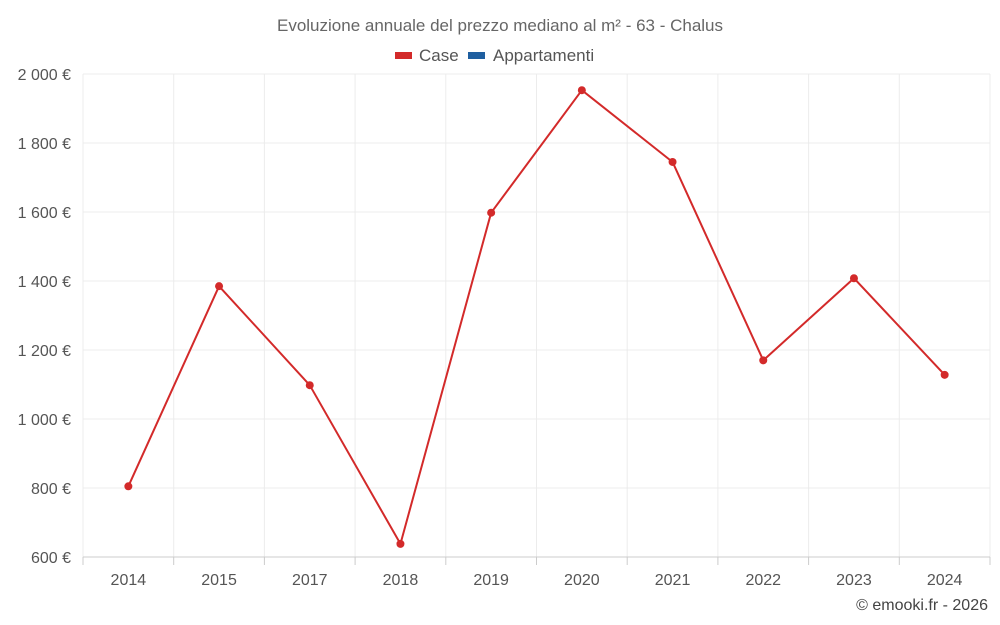  What do you see at coordinates (582, 580) in the screenshot?
I see `x-tick-label: 2020` at bounding box center [582, 580].